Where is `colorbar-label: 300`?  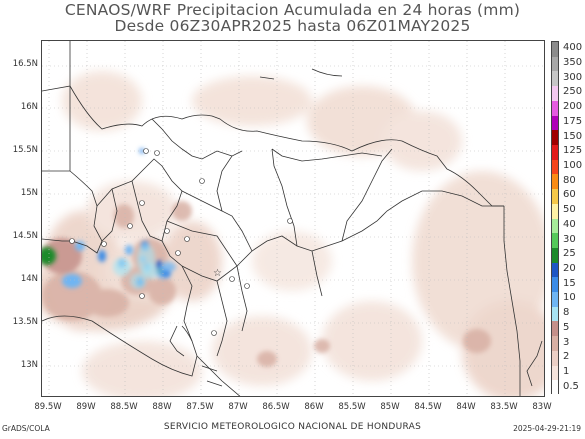 colorbar-label: 300 is located at coordinates (573, 77).